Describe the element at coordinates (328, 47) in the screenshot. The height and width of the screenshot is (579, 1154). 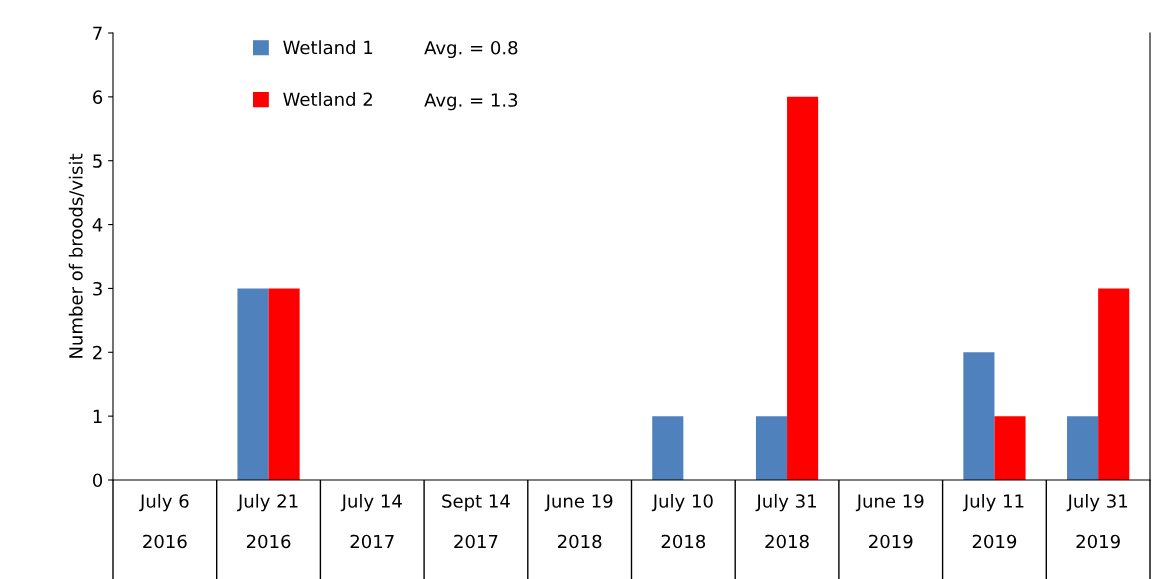
I see `legend-label: Wetland 1` at that location.